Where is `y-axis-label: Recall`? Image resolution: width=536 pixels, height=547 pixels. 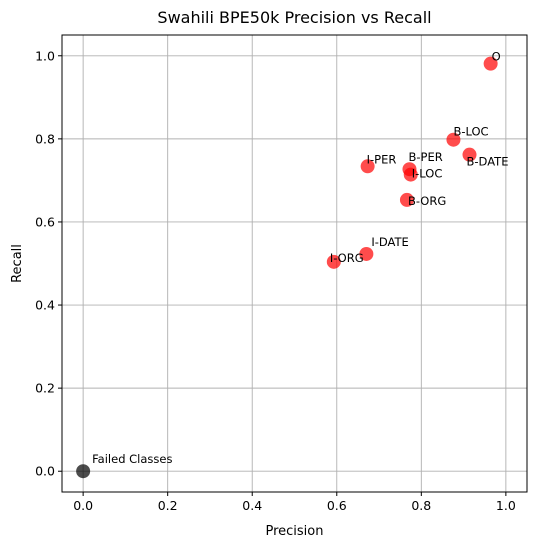 y-axis-label: Recall is located at coordinates (17, 263).